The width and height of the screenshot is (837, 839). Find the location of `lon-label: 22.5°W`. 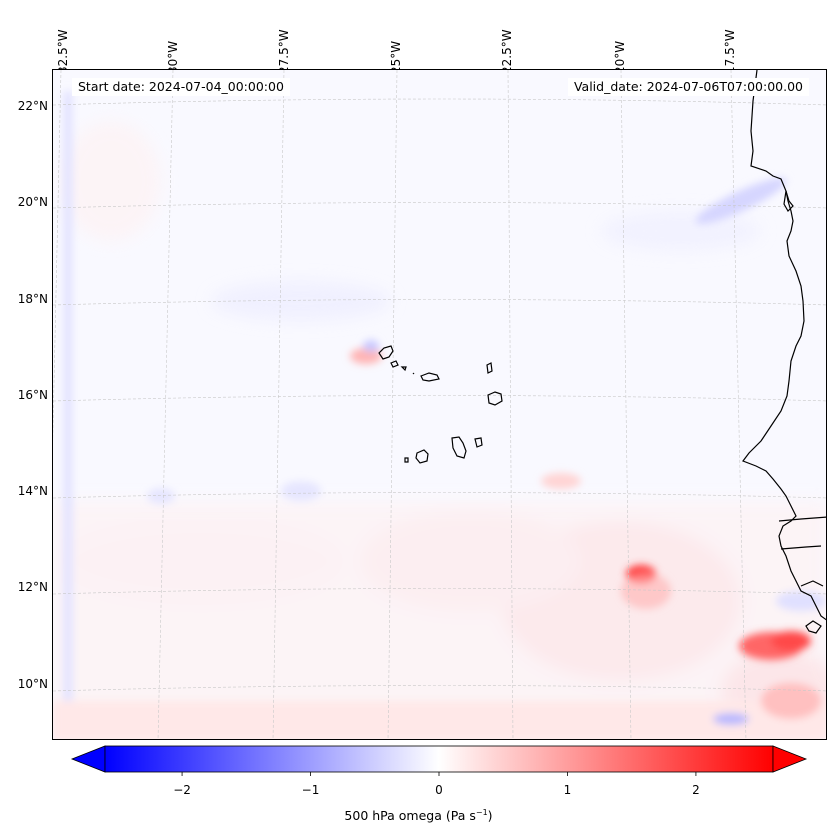

lon-label: 22.5°W is located at coordinates (507, 51).